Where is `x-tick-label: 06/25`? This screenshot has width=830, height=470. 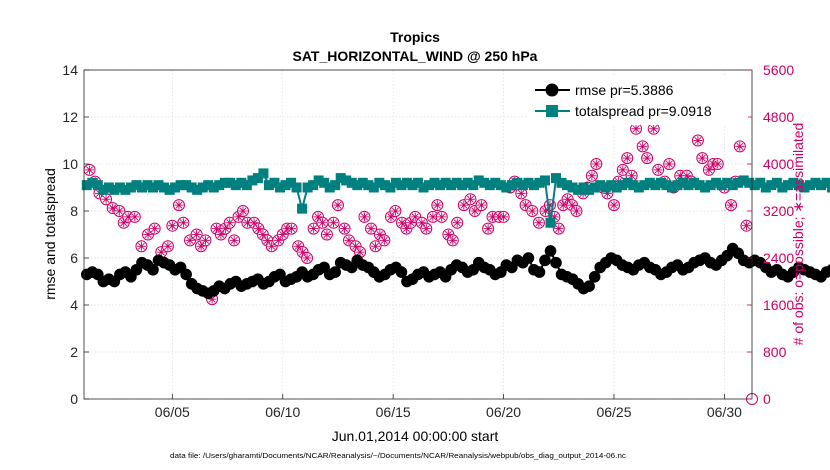 x-tick-label: 06/25 is located at coordinates (613, 412).